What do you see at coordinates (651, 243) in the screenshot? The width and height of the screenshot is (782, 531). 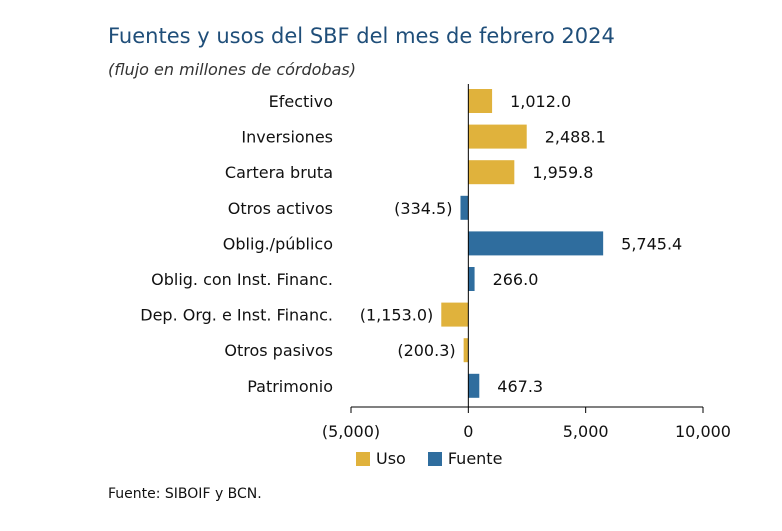 I see `value-label: 5,745.4` at bounding box center [651, 243].